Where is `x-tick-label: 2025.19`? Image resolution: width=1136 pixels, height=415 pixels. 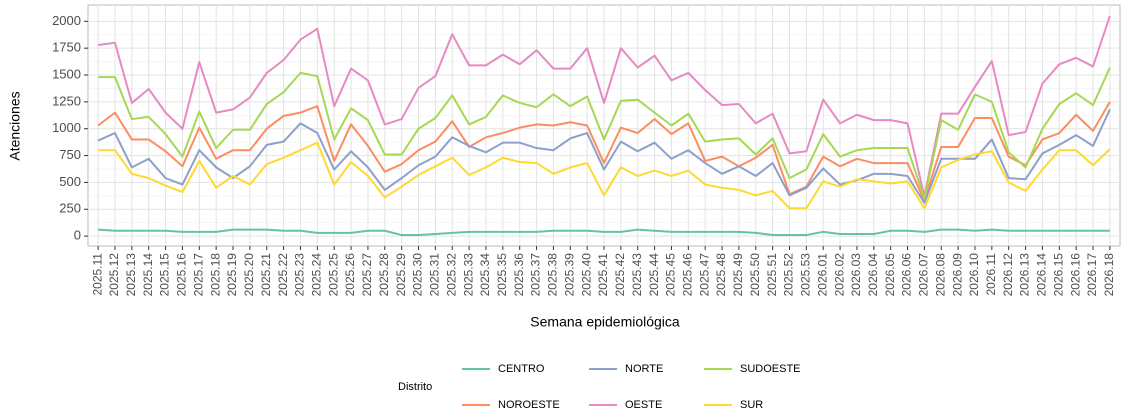 x-tick-label: 2025.19 is located at coordinates (232, 275).